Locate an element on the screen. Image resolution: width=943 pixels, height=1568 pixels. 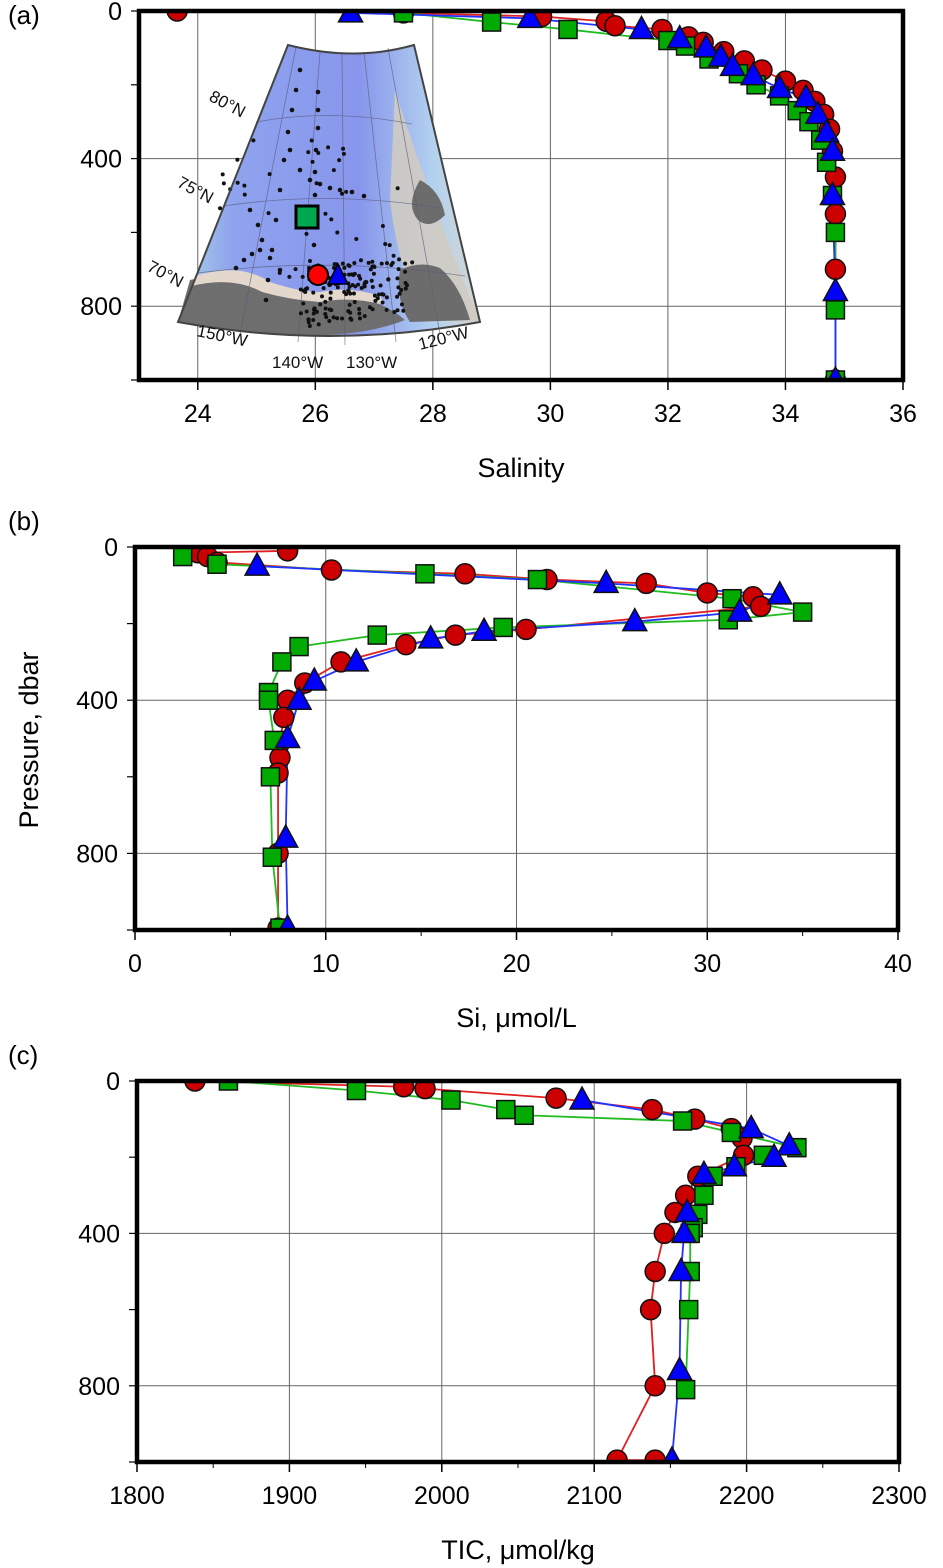
map-marker-blue-triangle is located at coordinates (338, 273).